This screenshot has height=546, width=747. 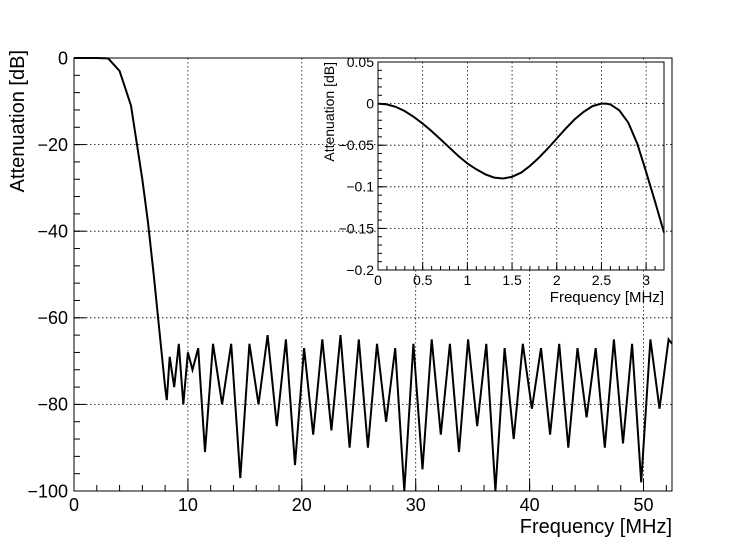 I want to click on inset-xtick-label: 2, so click(x=557, y=280).